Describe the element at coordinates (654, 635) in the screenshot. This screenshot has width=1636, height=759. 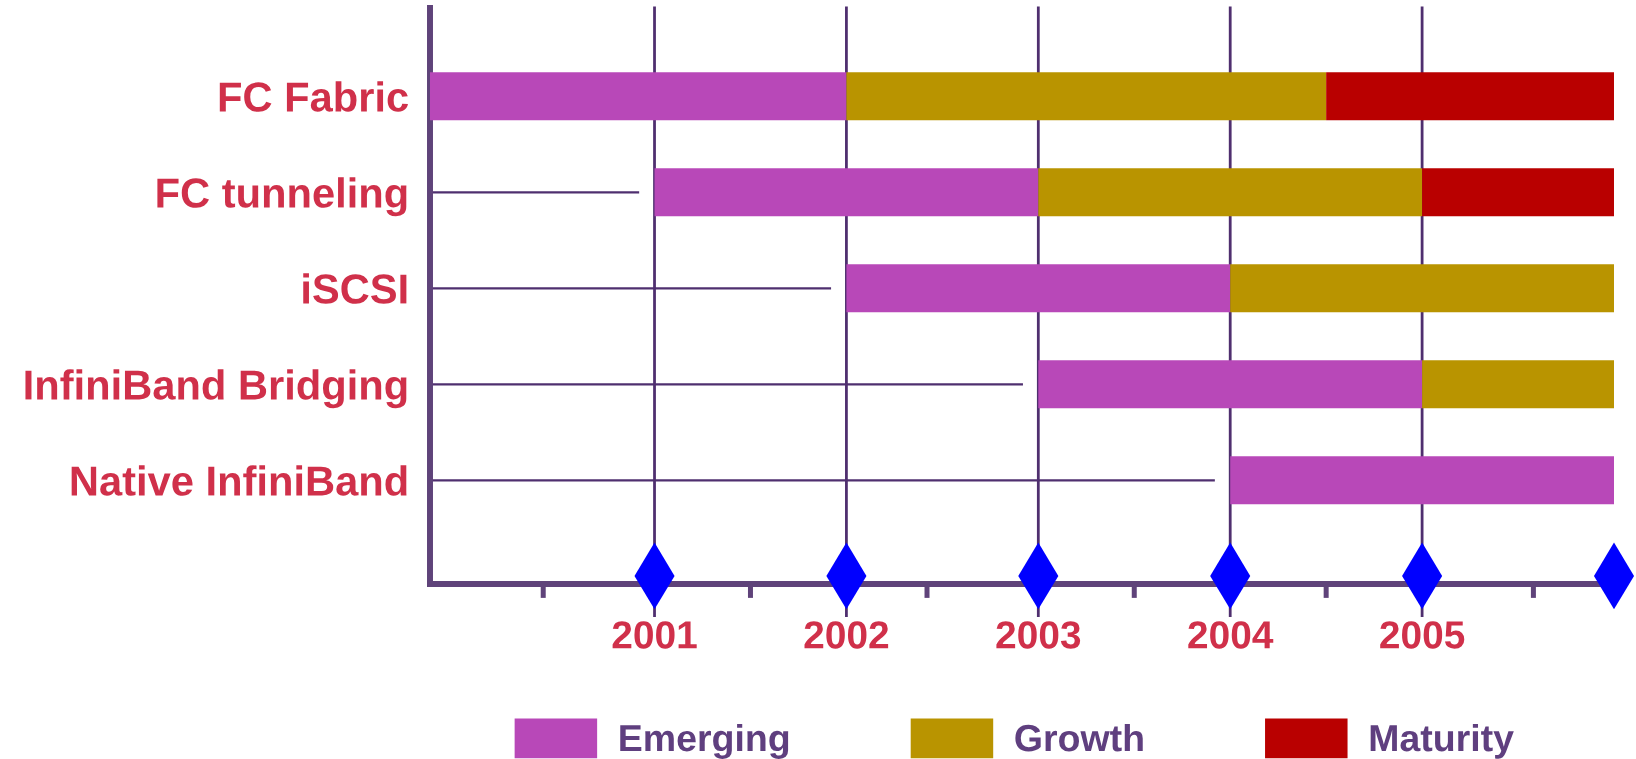
I see `x-tick-label: 2001` at that location.